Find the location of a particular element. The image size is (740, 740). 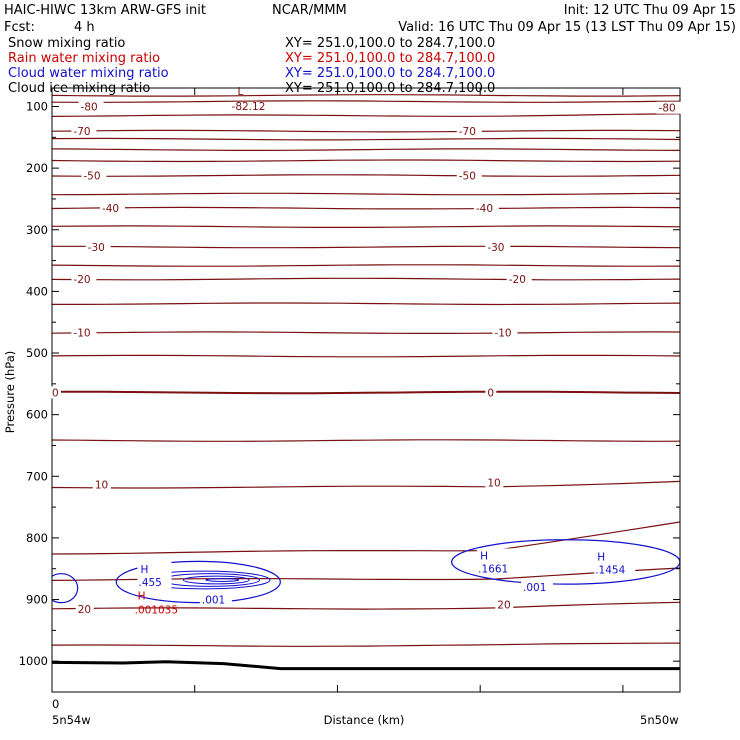

isotherm-label-17: 10 is located at coordinates (493, 483).